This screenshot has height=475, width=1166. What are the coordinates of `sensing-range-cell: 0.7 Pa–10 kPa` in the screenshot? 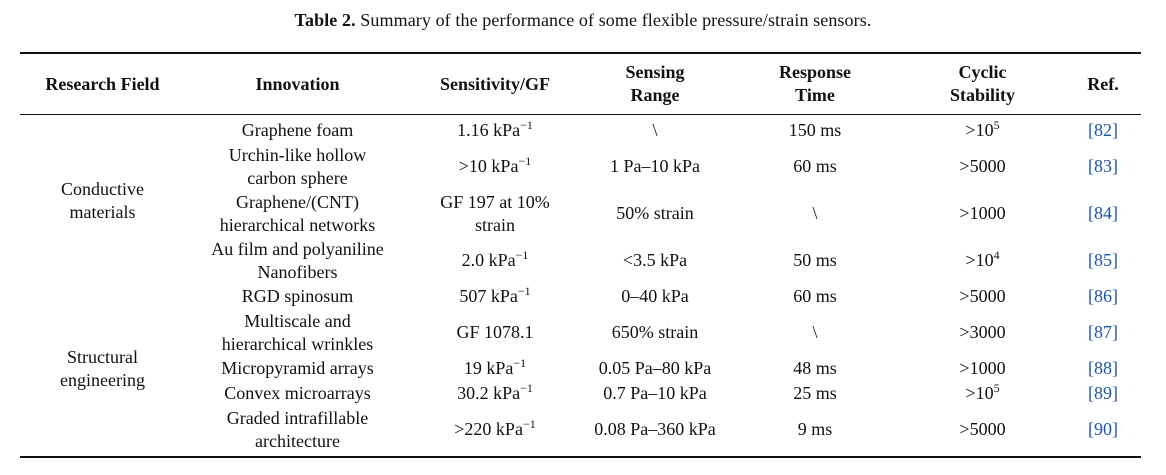 It's located at (655, 393).